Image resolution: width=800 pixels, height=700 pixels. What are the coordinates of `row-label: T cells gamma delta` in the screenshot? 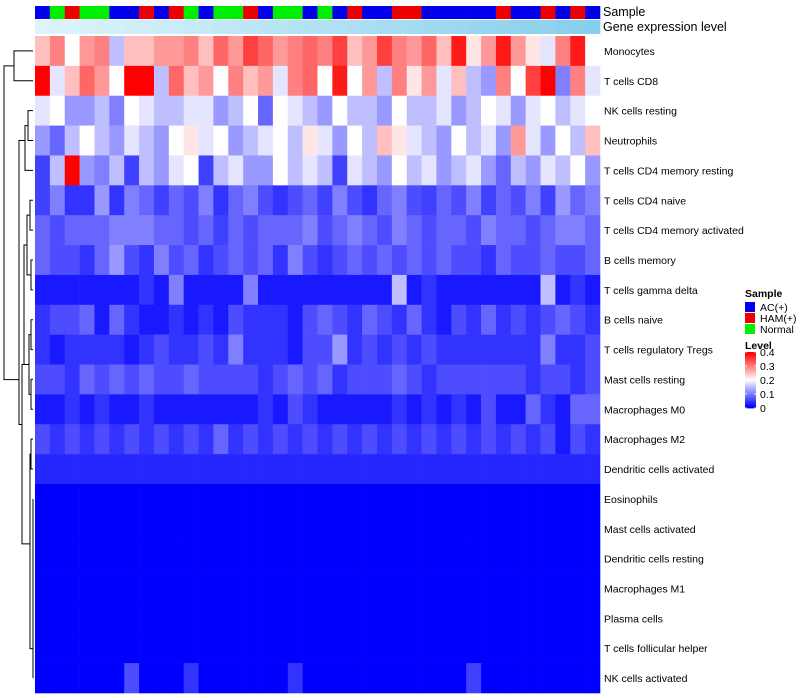 It's located at (651, 291).